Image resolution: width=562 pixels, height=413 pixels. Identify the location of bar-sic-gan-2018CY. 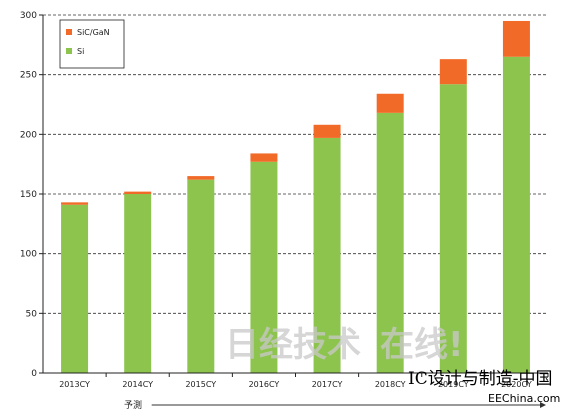
(390, 103).